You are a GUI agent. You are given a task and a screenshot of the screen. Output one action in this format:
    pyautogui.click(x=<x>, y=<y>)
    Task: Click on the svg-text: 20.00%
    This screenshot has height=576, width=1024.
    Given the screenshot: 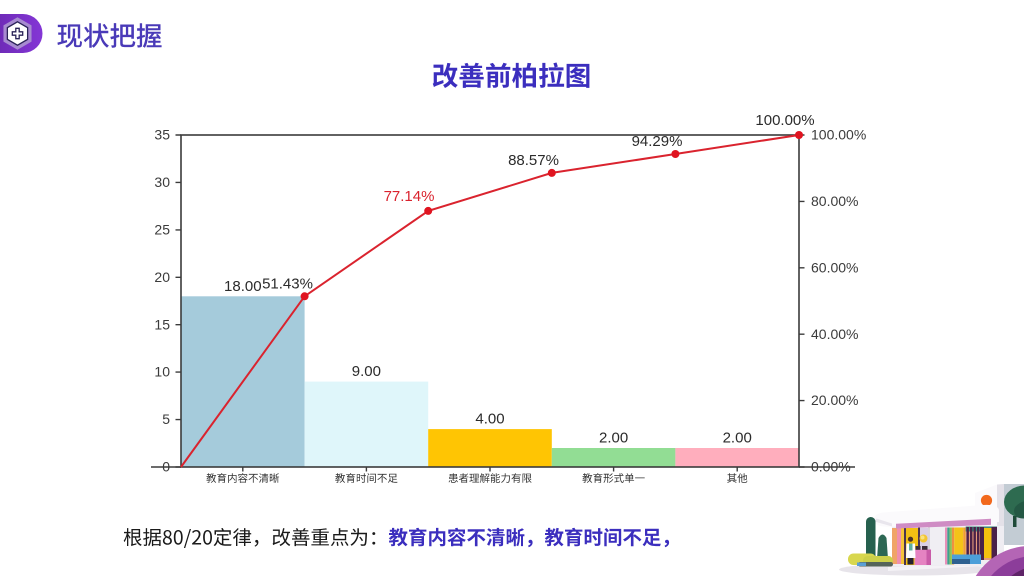 What is the action you would take?
    pyautogui.click(x=834, y=400)
    